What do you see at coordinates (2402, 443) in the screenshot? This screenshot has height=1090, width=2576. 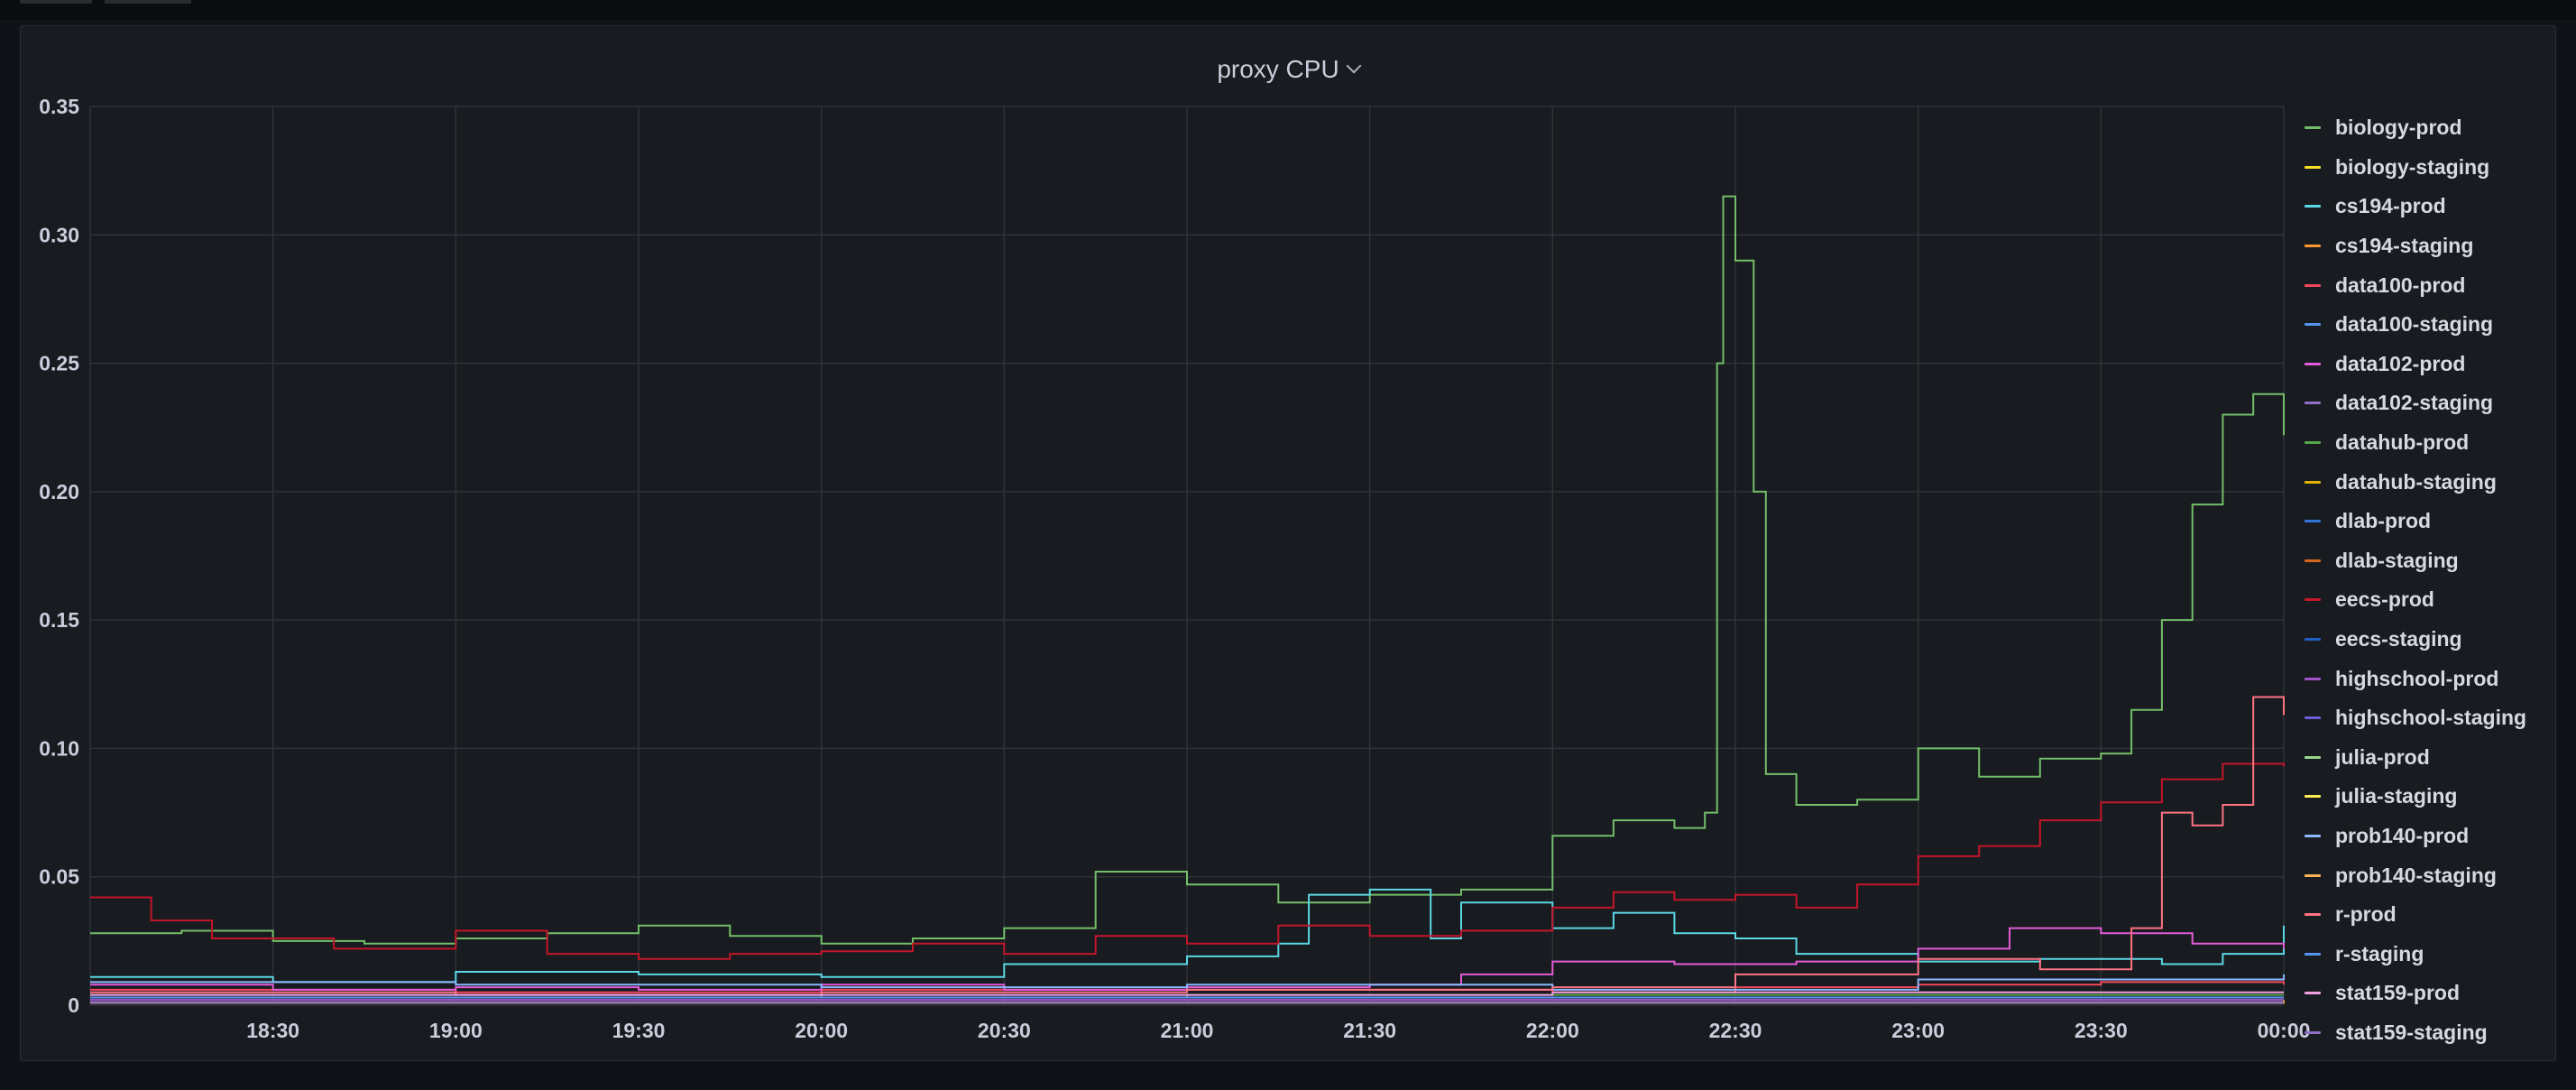 I see `legend-label: datahub-prod` at bounding box center [2402, 443].